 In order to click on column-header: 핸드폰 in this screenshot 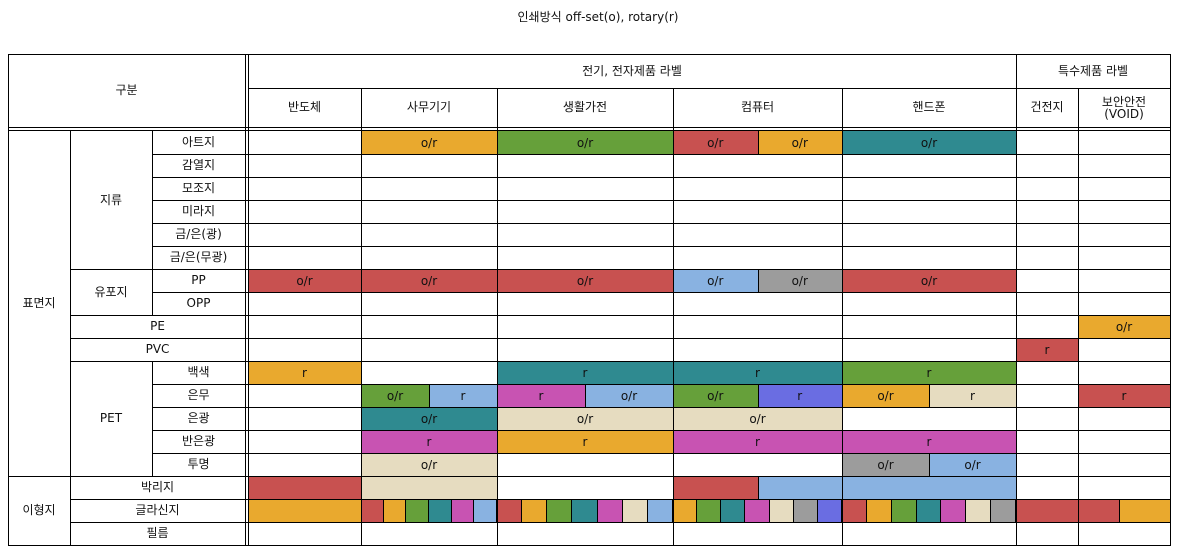, I will do `click(929, 107)`.